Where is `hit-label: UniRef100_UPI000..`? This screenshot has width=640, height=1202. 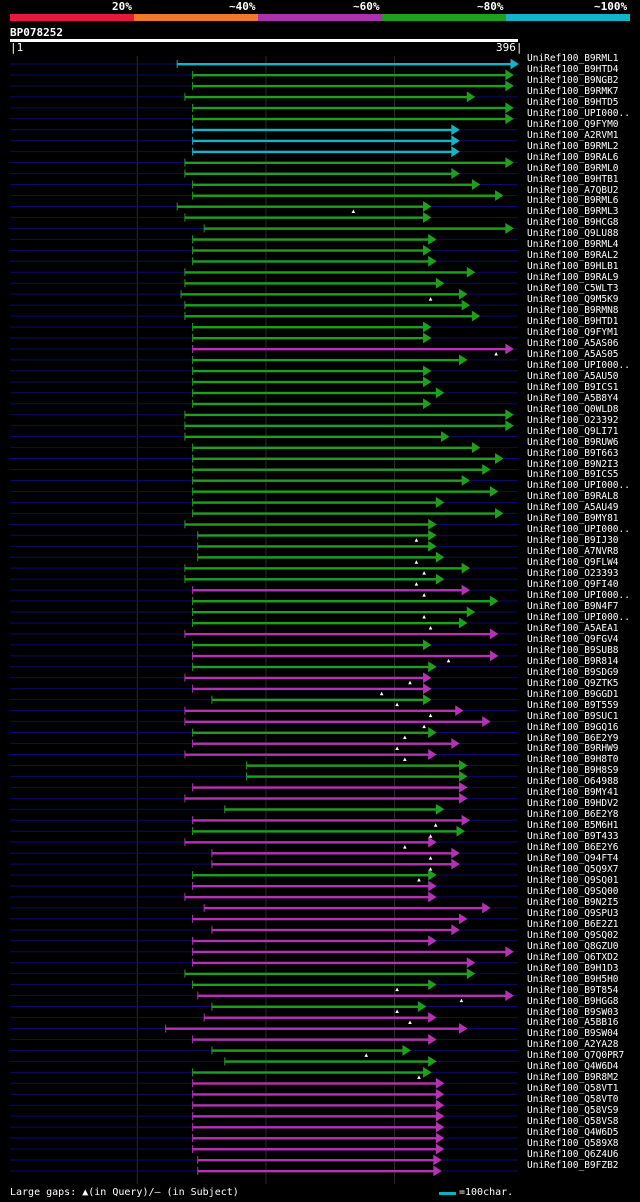
hit-label: UniRef100_UPI000.. is located at coordinates (578, 617).